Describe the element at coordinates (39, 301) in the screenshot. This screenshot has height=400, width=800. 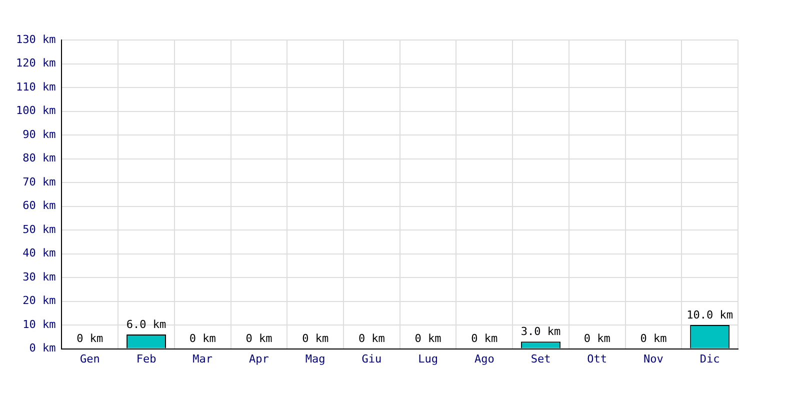
I see `y-tick-label: 20 km` at that location.